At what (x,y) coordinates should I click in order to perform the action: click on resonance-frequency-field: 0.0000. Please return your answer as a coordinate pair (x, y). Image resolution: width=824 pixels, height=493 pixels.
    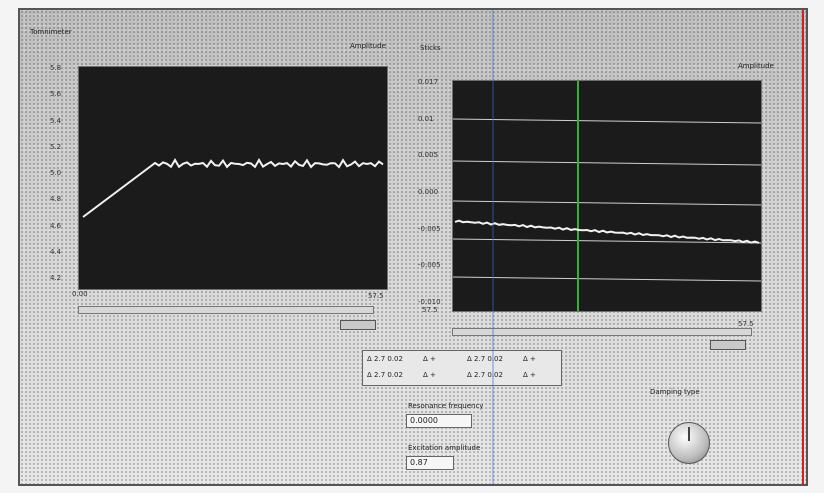
    Looking at the image, I should click on (439, 421).